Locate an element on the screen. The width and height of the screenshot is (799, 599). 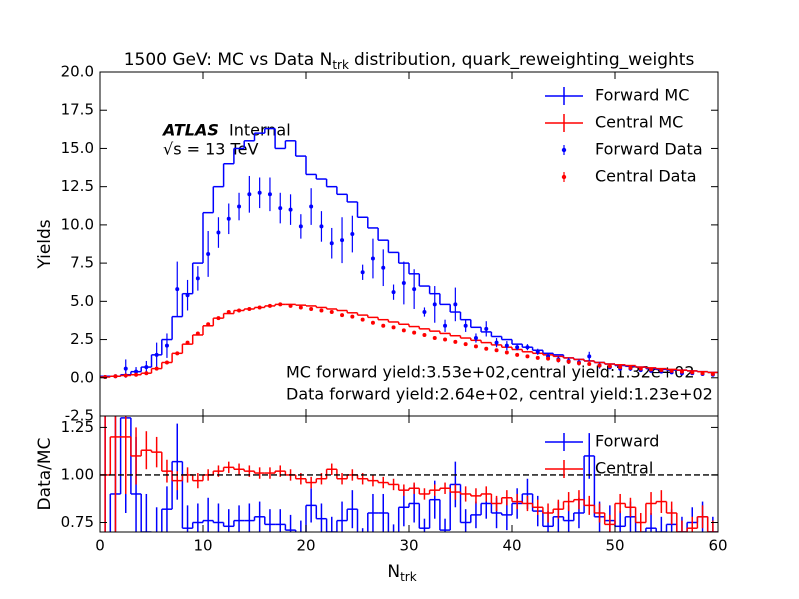
title-rest: distribution, quark_reweighting_weights is located at coordinates (524, 60).